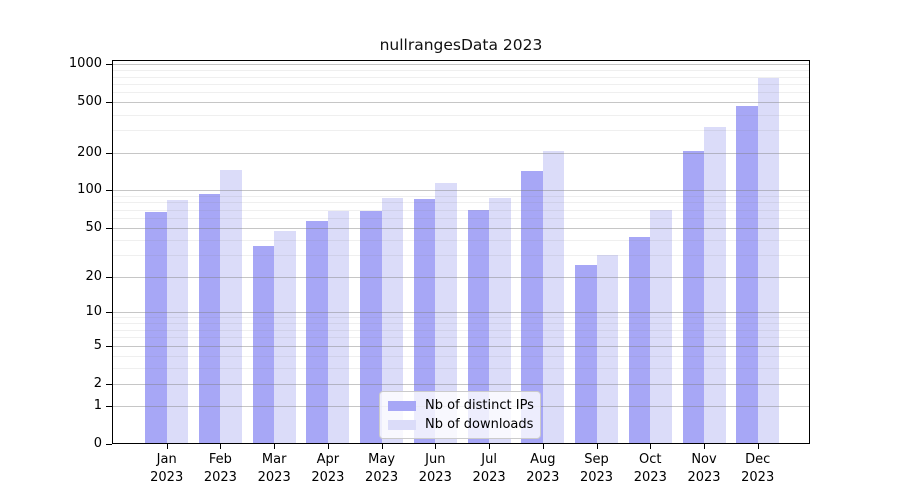 This screenshot has height=500, width=900. I want to click on legend-label-downloads: Nb of downloads, so click(479, 424).